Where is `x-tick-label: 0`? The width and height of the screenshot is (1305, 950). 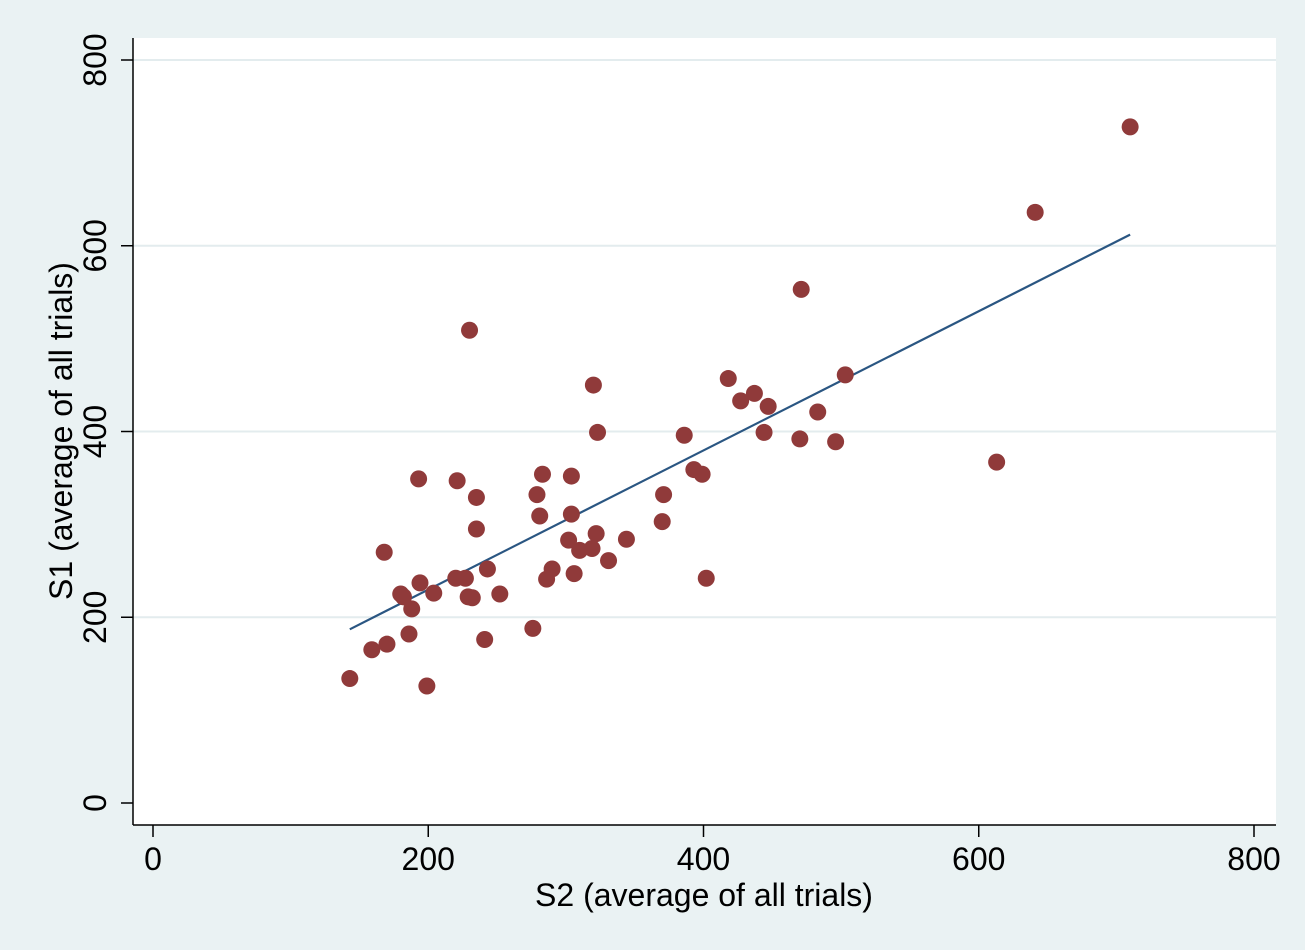
x-tick-label: 0 is located at coordinates (153, 859).